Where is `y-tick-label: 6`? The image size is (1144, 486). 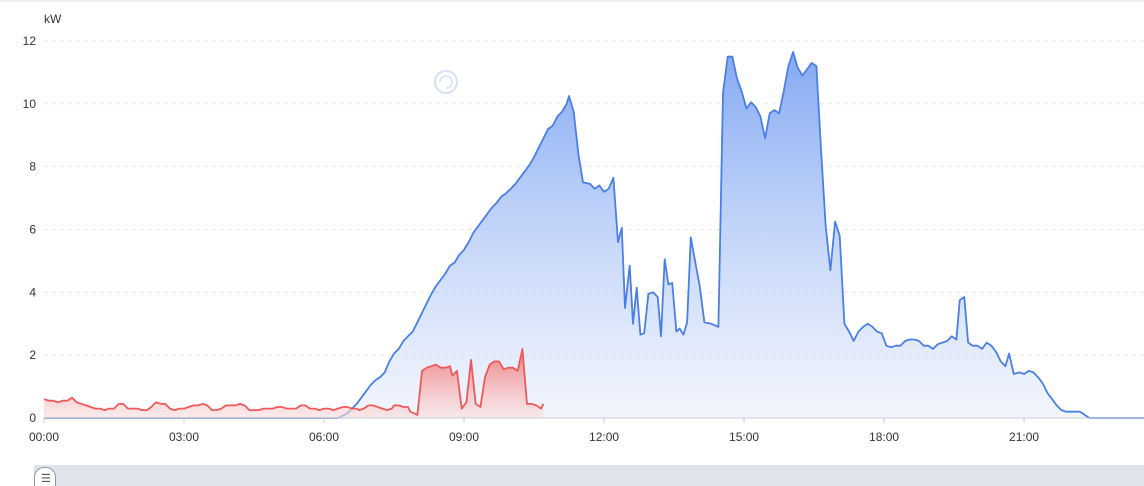 y-tick-label: 6 is located at coordinates (32, 230).